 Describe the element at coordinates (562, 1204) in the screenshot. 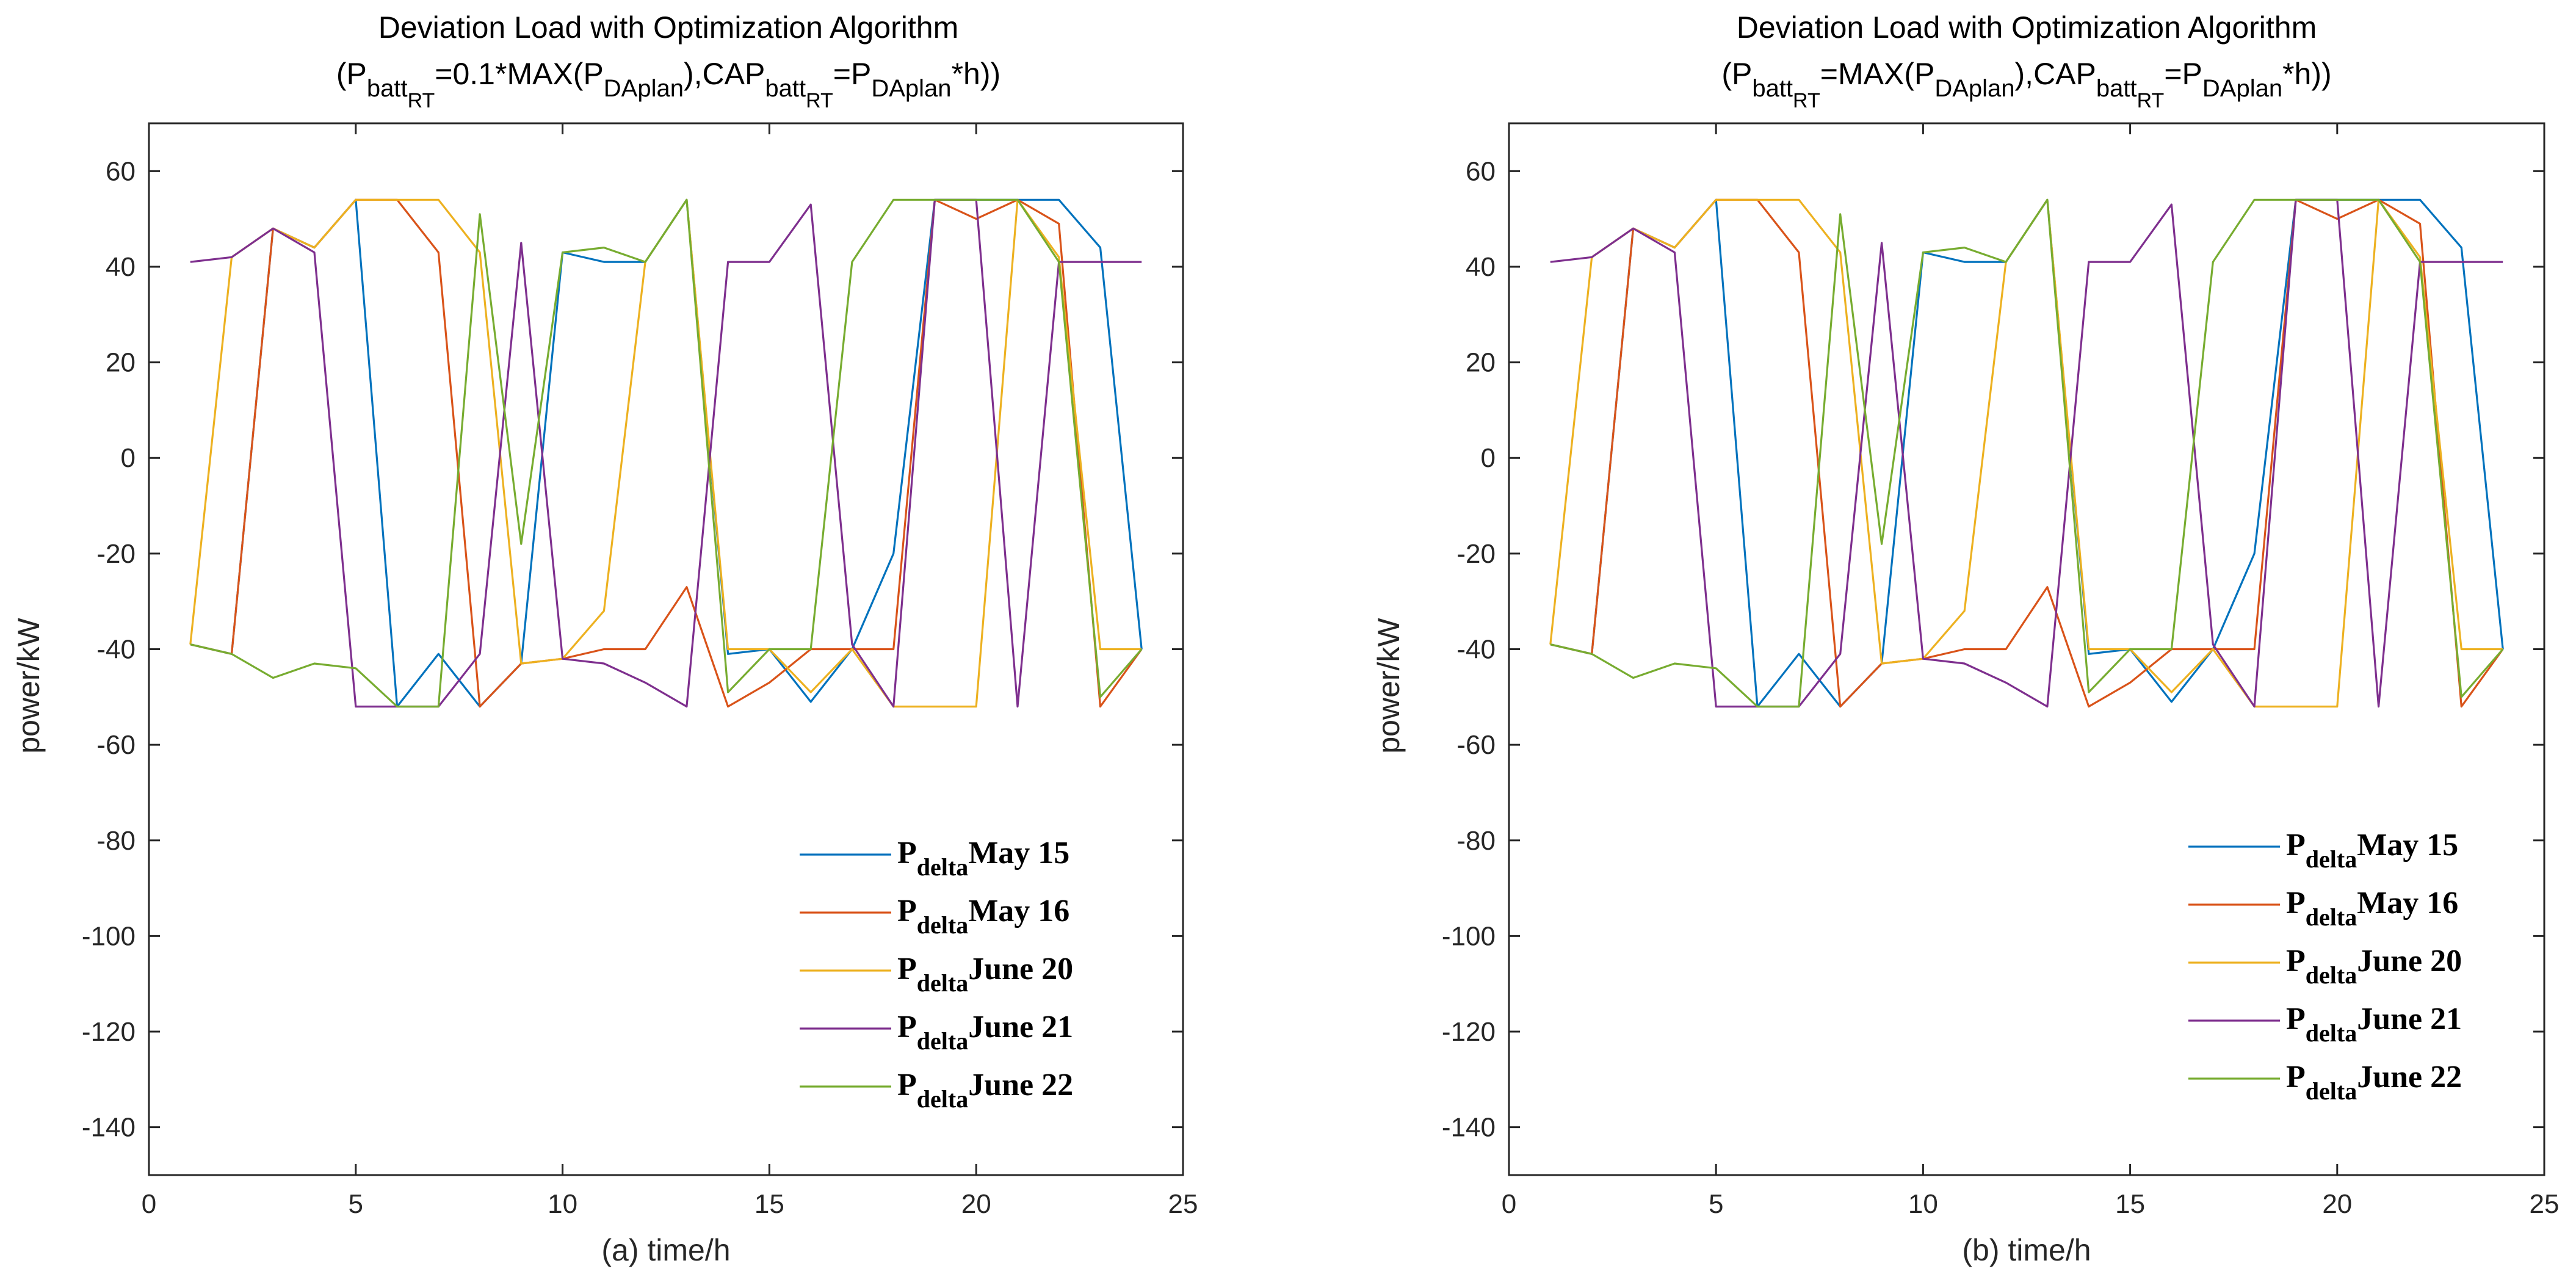

I see `x-tick-label: 10` at that location.